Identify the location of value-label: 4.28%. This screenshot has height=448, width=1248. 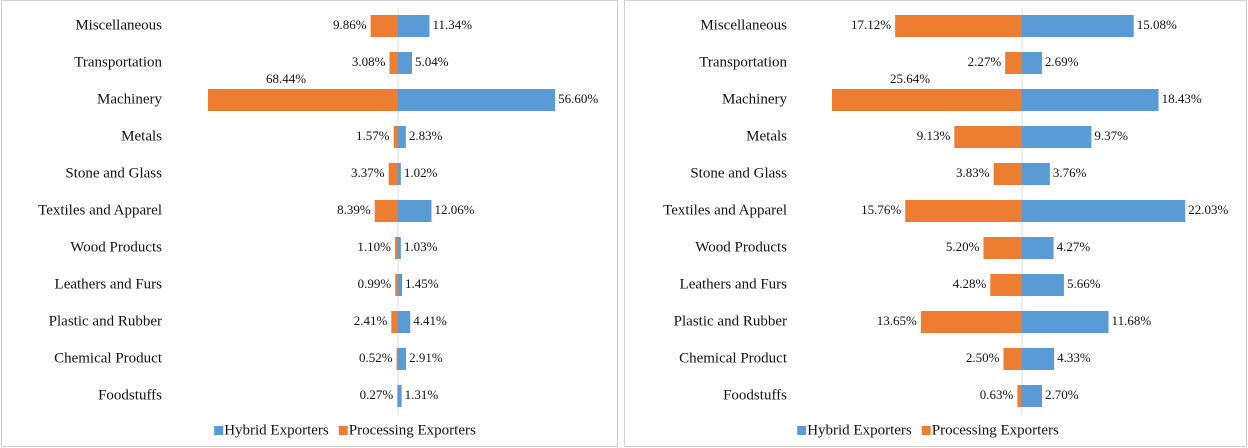
(970, 283).